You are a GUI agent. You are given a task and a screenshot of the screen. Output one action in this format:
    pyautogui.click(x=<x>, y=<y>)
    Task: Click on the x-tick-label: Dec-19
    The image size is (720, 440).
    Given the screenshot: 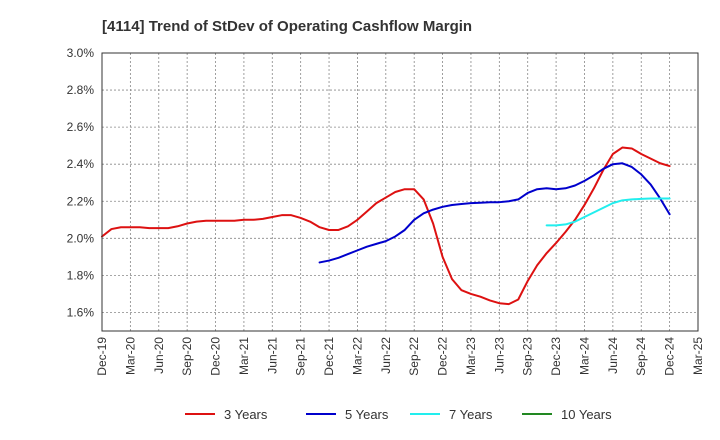 What is the action you would take?
    pyautogui.click(x=102, y=356)
    